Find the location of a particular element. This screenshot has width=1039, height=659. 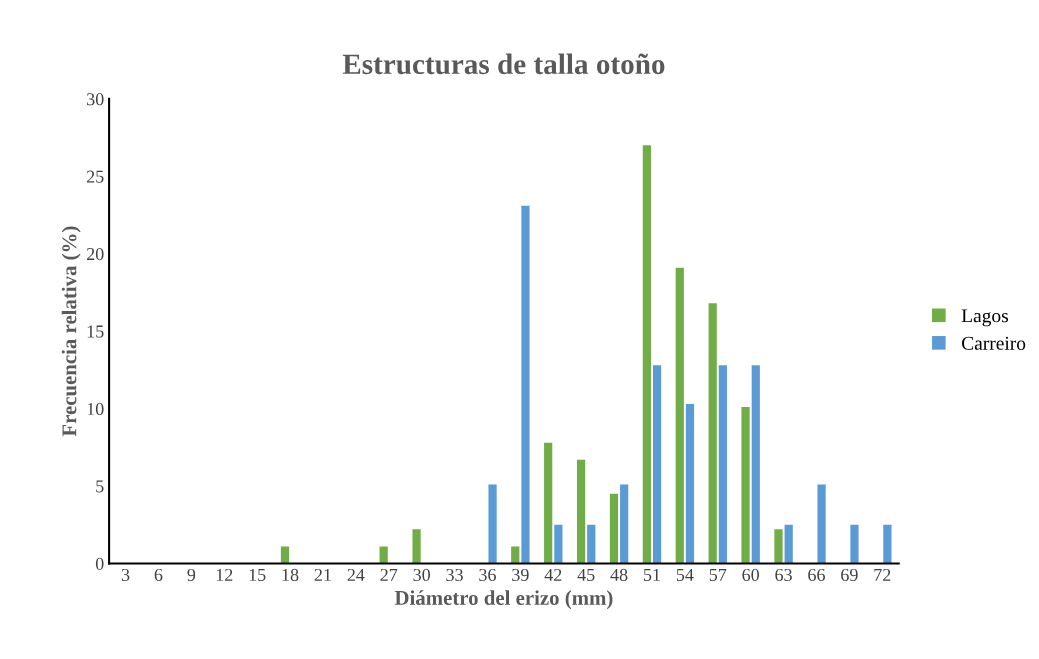

x-tick-label: 57 is located at coordinates (718, 575).